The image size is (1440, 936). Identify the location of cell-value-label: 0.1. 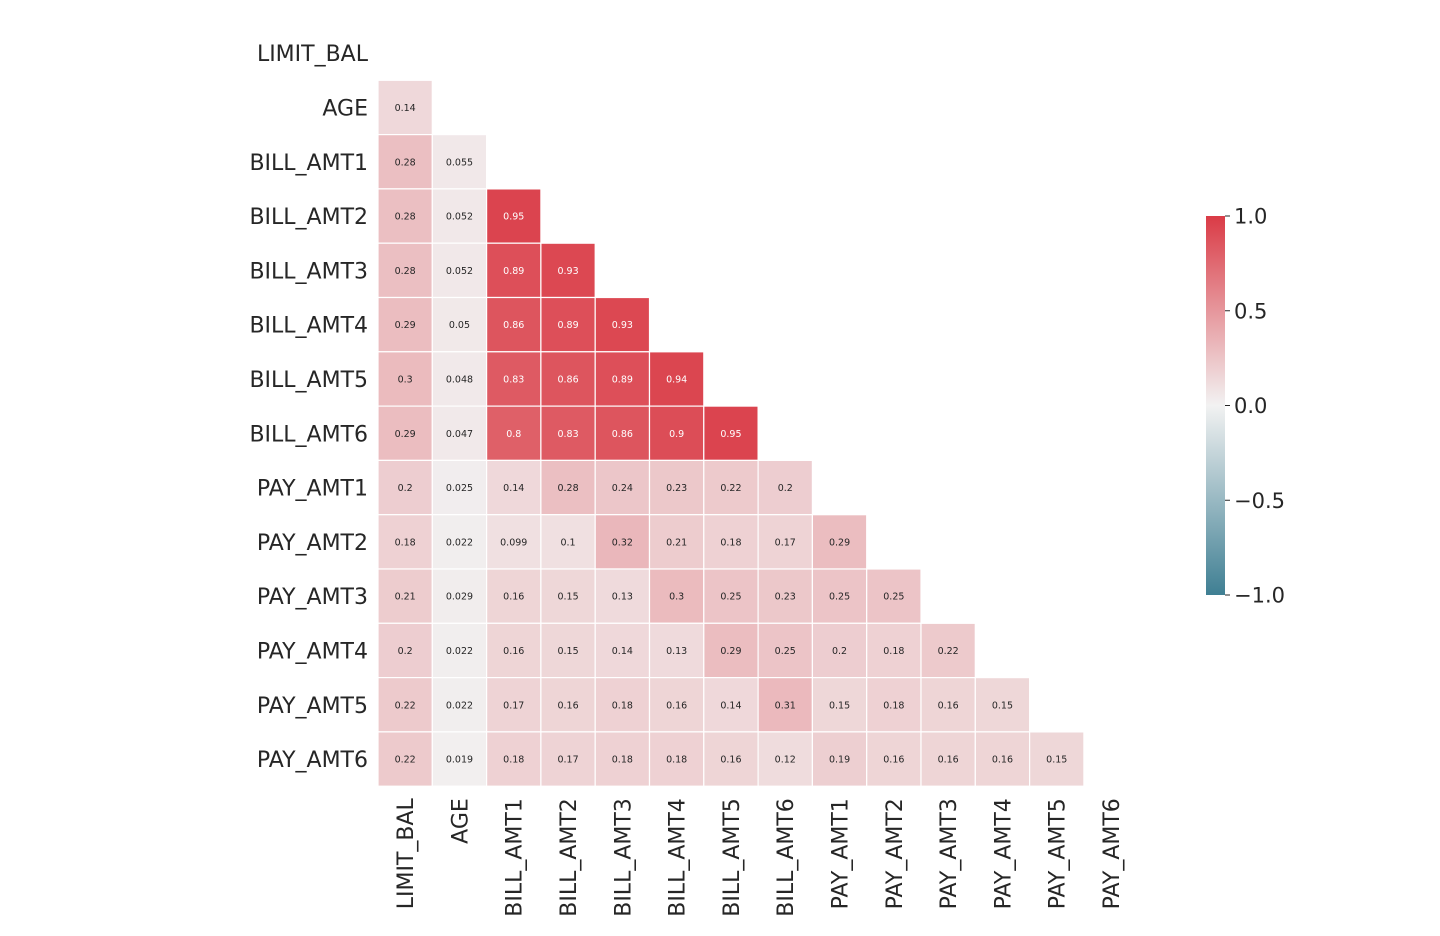
(567, 542).